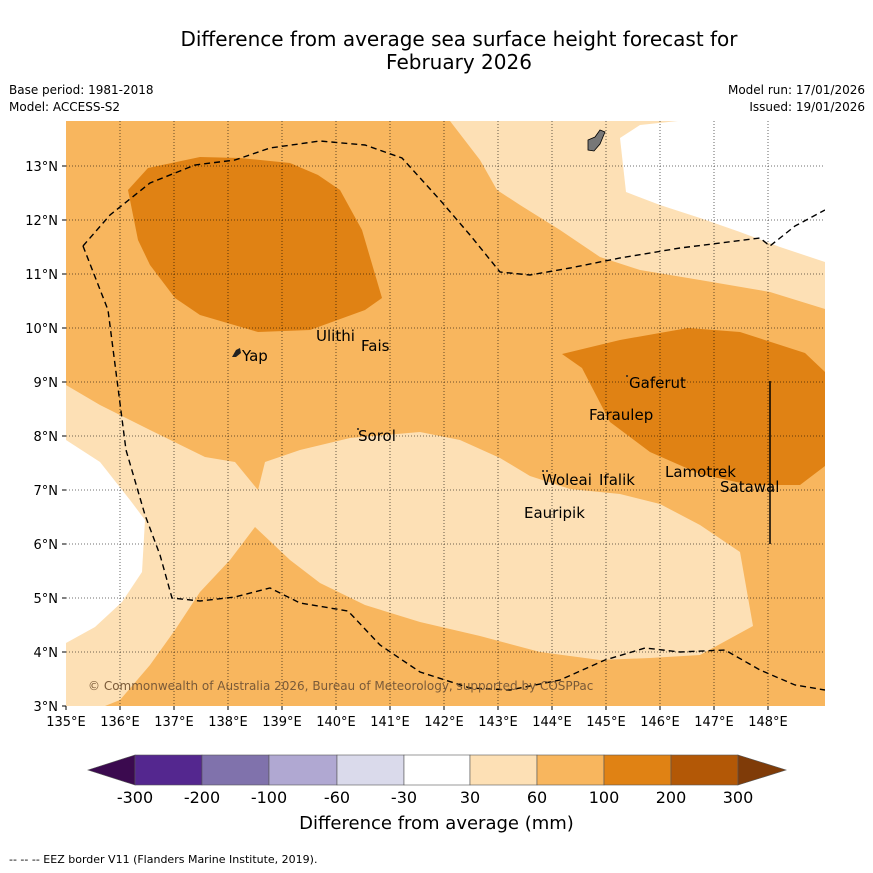 The image size is (873, 873). I want to click on colorbar-extend-max, so click(762, 770).